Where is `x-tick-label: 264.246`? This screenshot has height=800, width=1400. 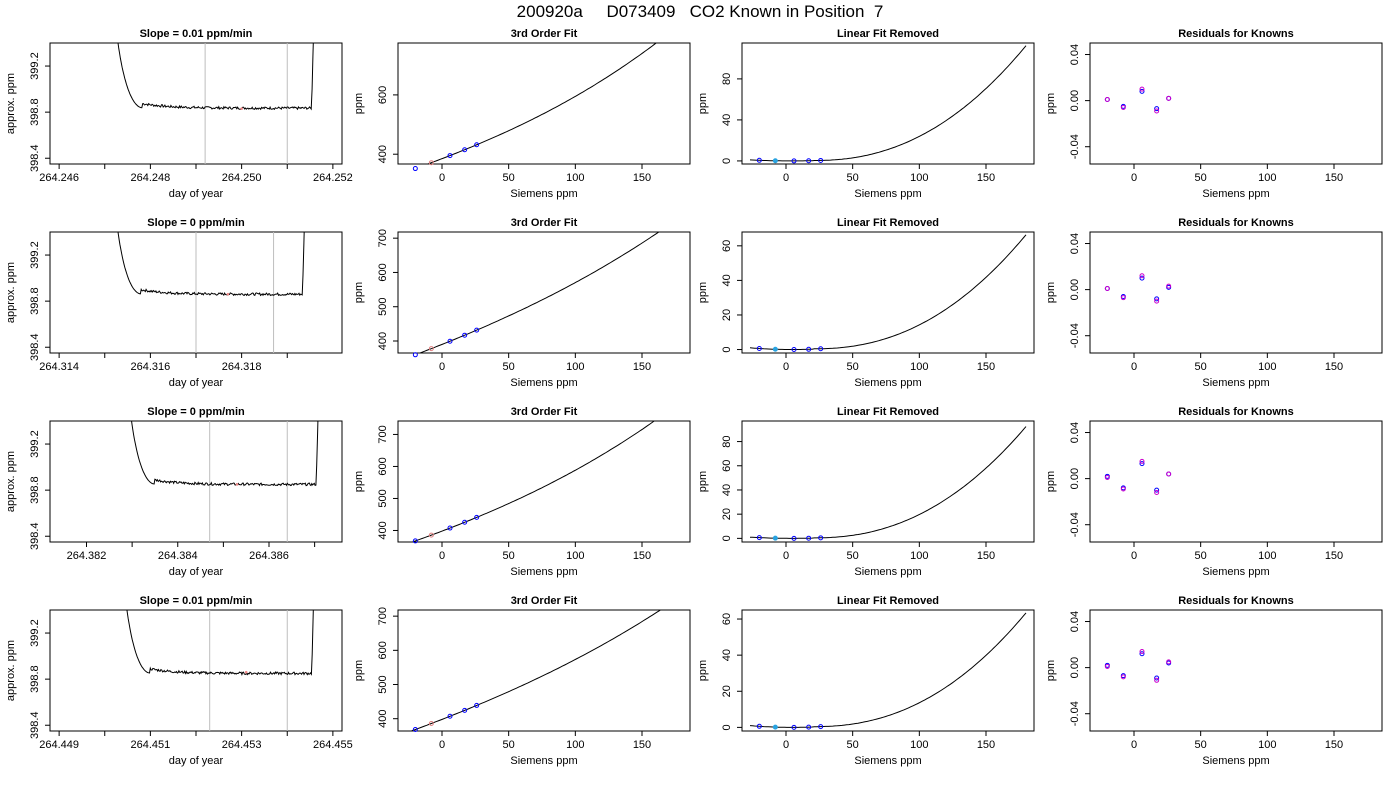 x-tick-label: 264.246 is located at coordinates (59, 178).